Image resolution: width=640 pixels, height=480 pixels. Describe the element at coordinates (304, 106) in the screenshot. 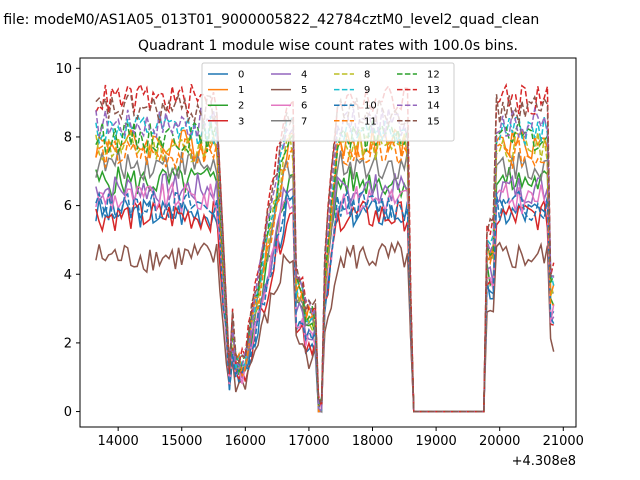

I see `legend-label-6: 6` at that location.